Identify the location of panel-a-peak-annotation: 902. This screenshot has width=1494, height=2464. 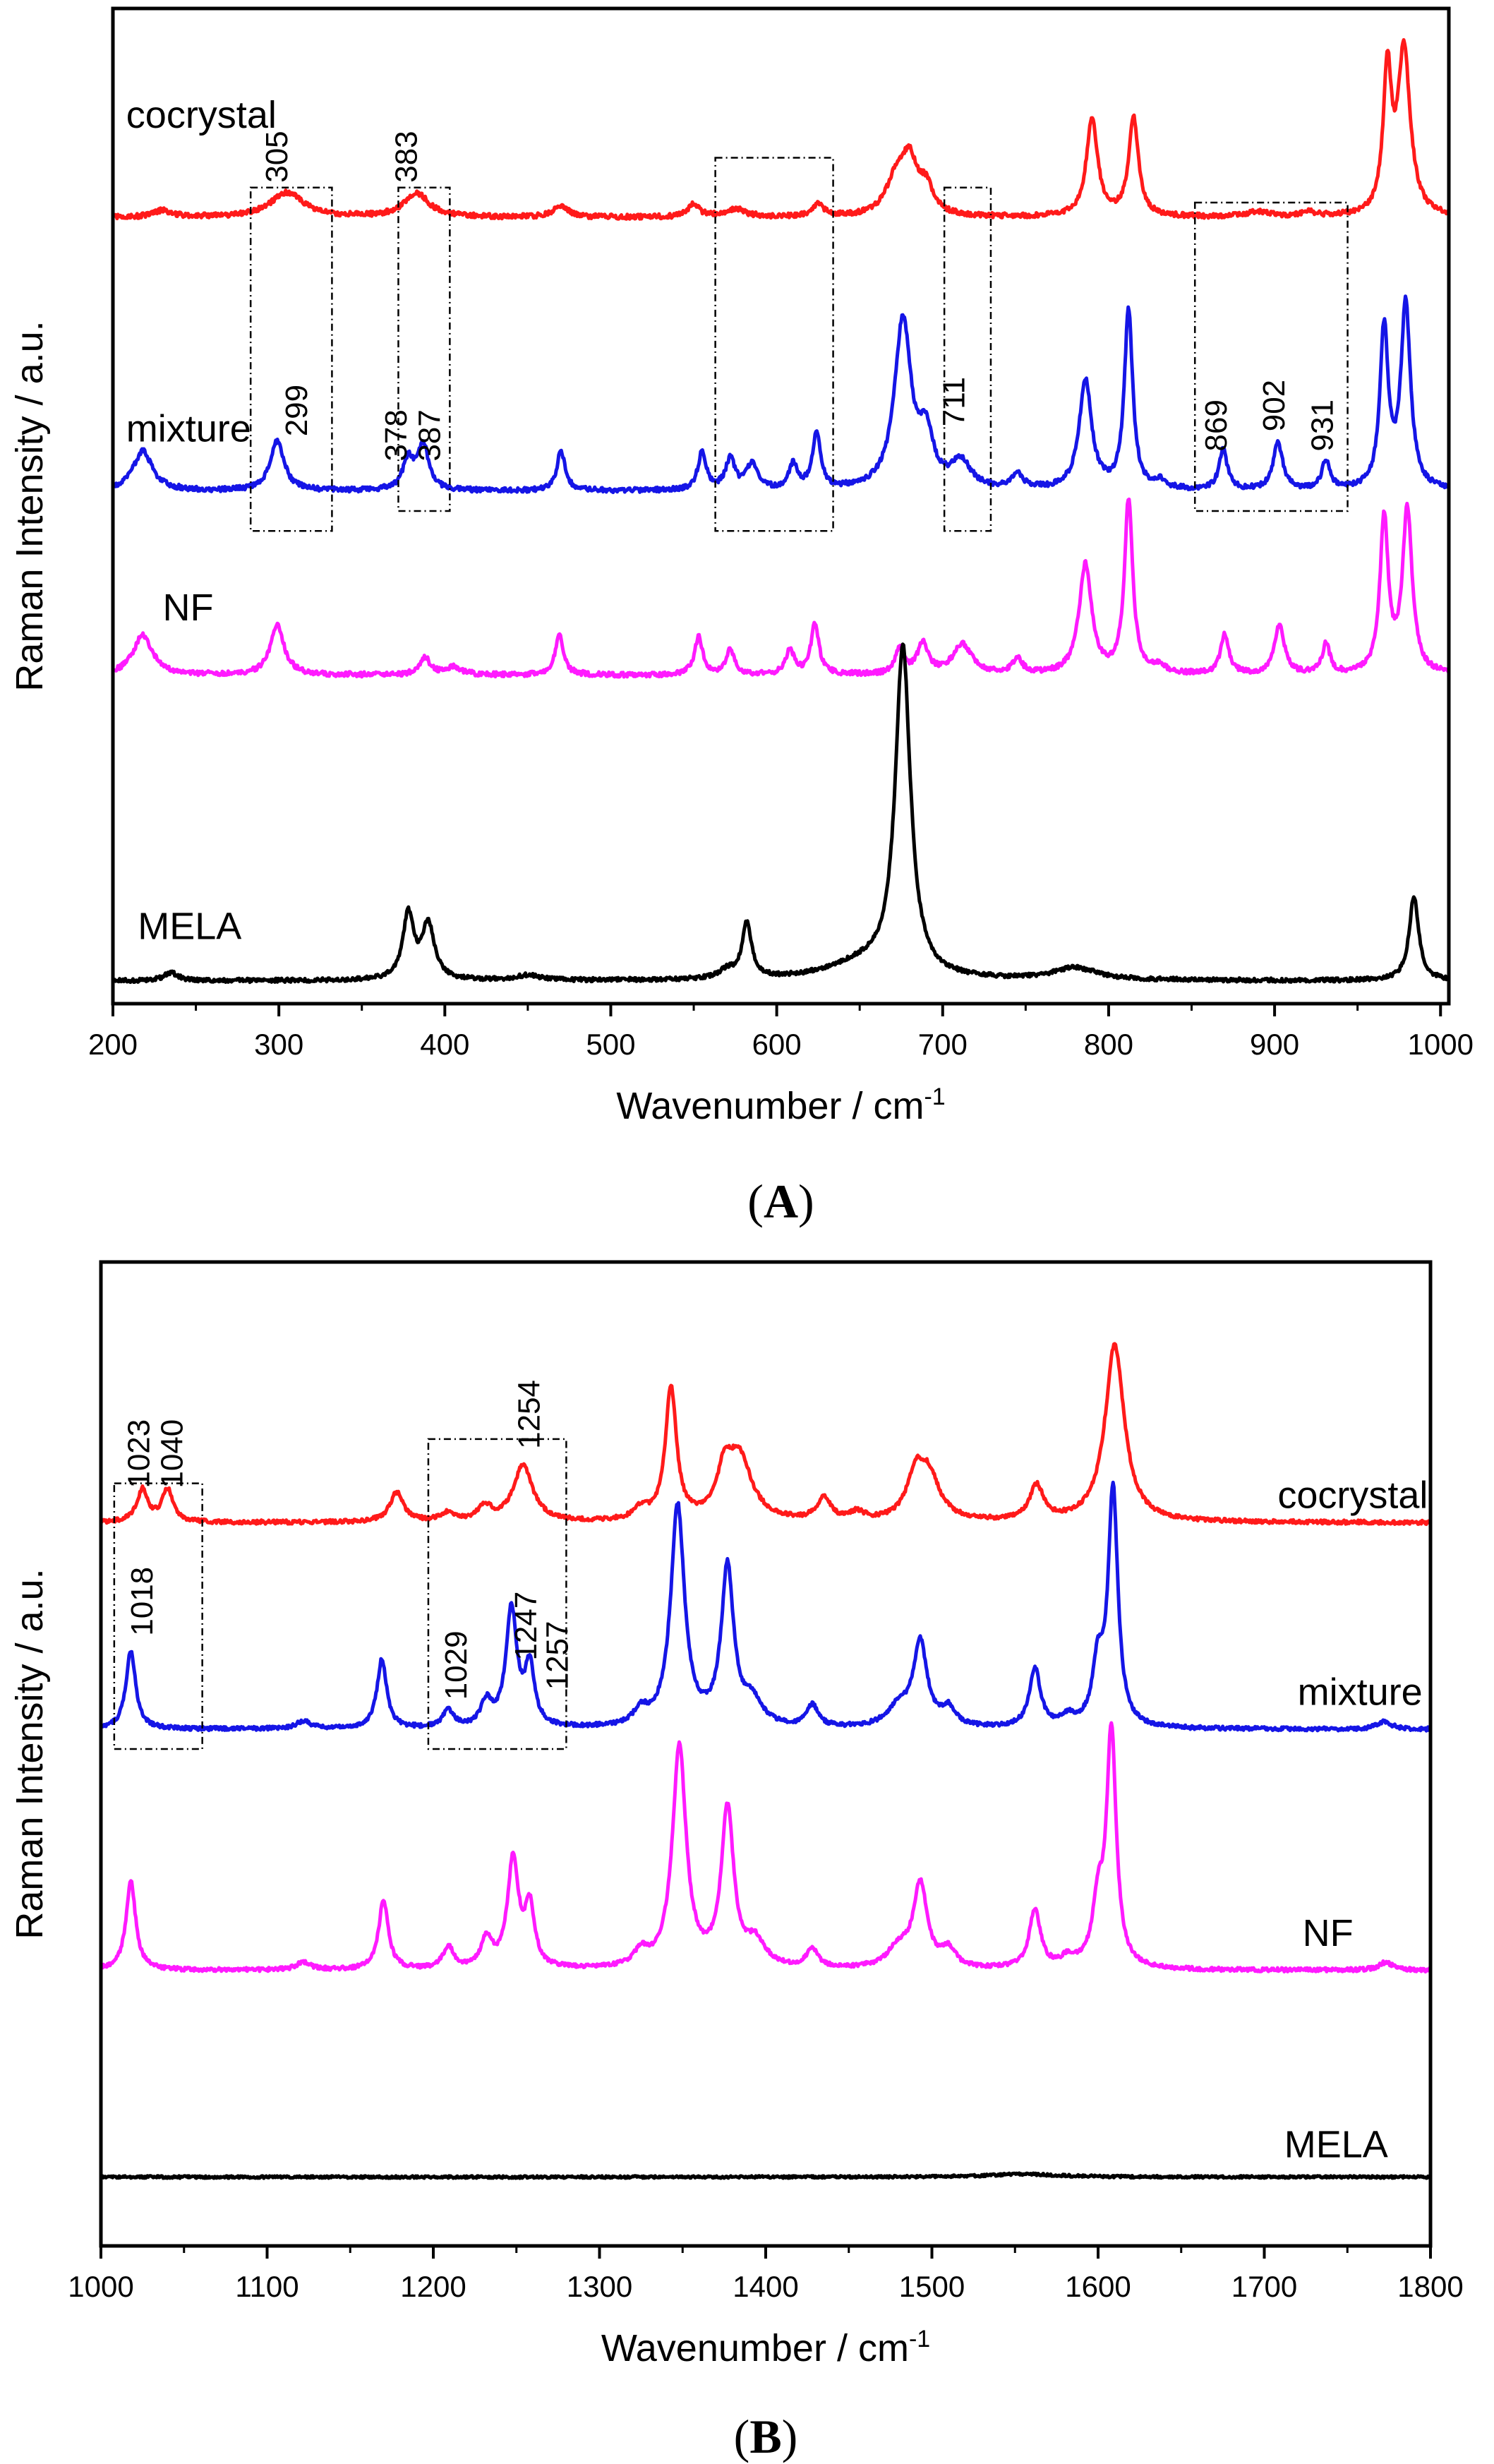
(1274, 405).